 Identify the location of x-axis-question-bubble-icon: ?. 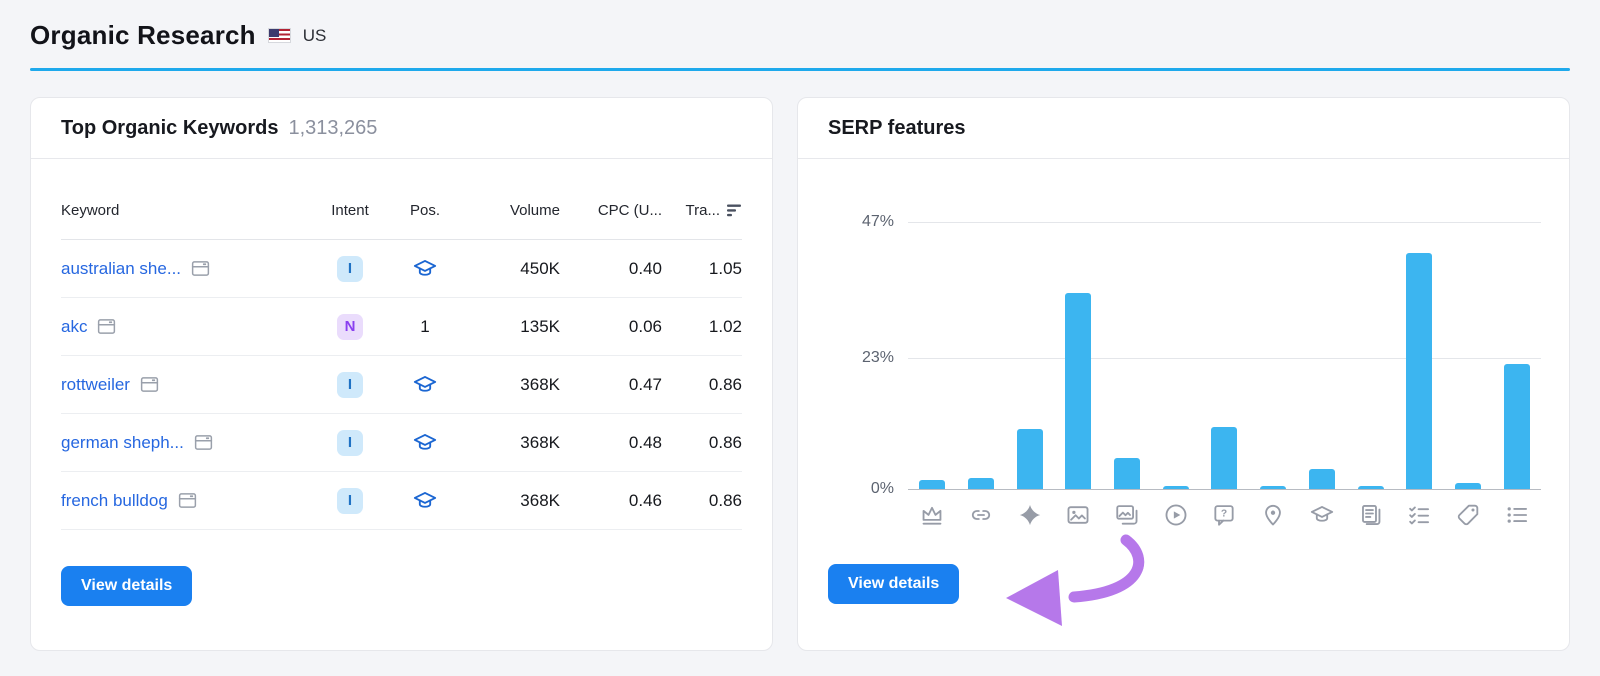
(1224, 515).